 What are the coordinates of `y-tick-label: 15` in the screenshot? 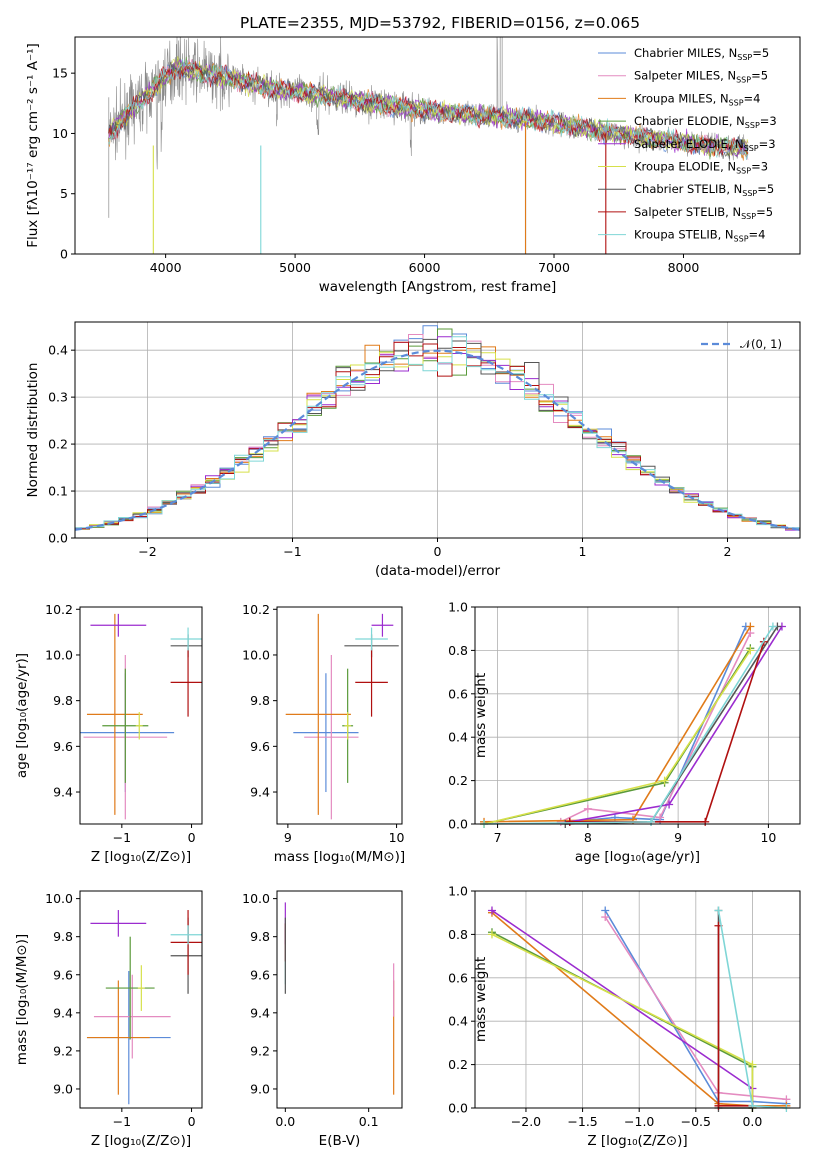 It's located at (60, 73).